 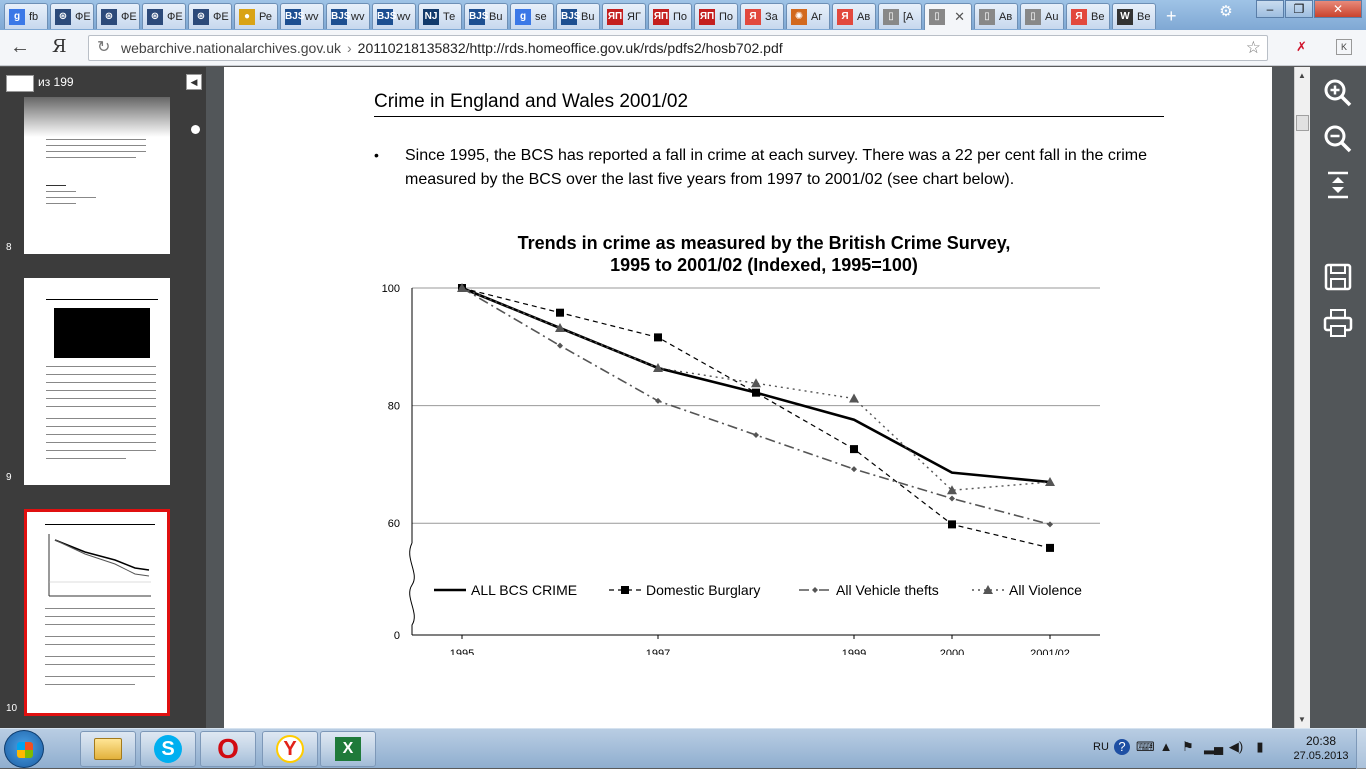 I want to click on save-icon, so click(x=1338, y=277).